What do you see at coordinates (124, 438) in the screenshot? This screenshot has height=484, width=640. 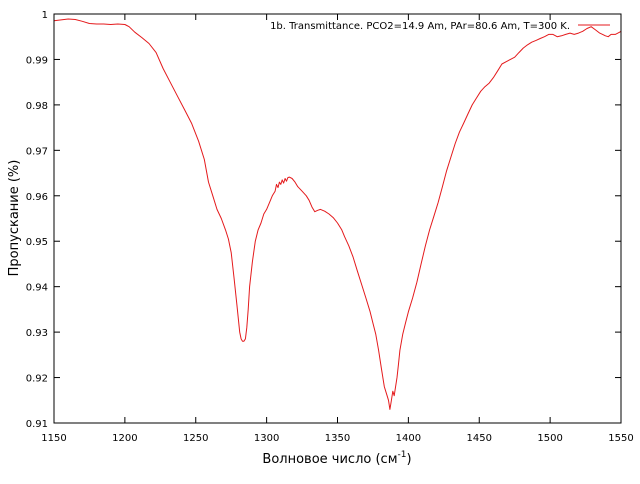 I see `x-tick-label: 1200` at bounding box center [124, 438].